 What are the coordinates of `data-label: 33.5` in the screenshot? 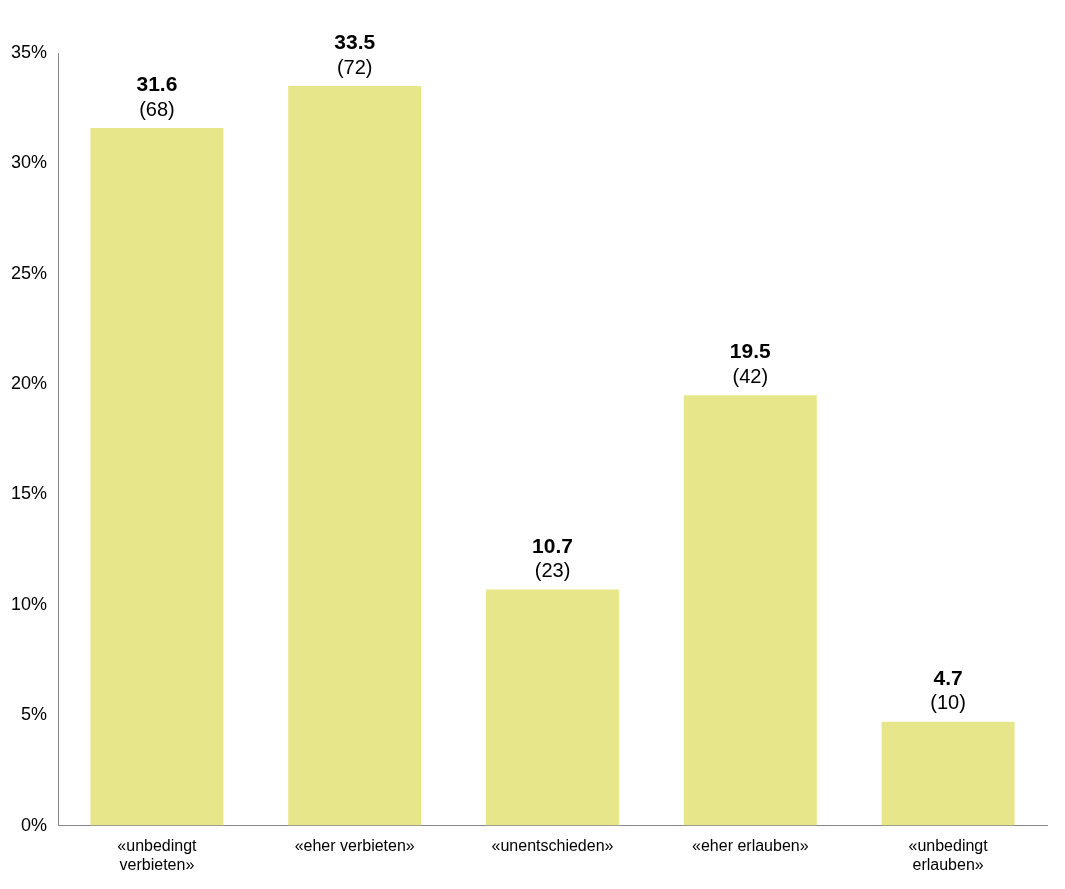 It's located at (355, 42).